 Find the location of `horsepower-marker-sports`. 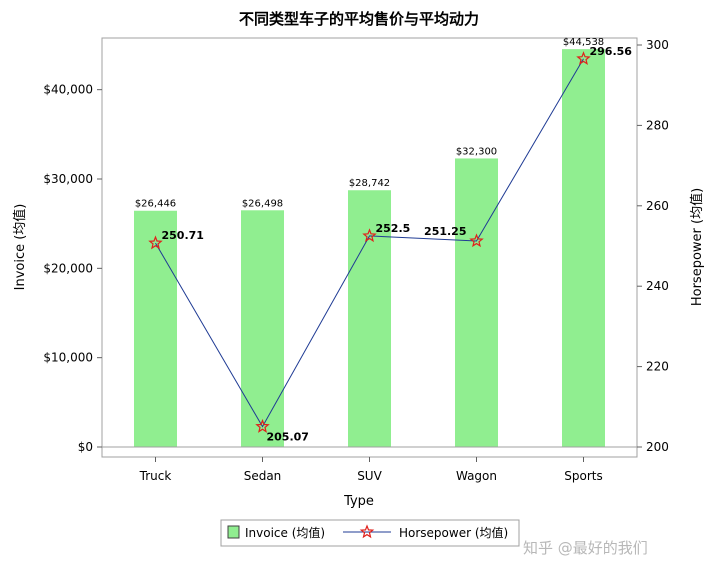

horsepower-marker-sports is located at coordinates (583, 58).